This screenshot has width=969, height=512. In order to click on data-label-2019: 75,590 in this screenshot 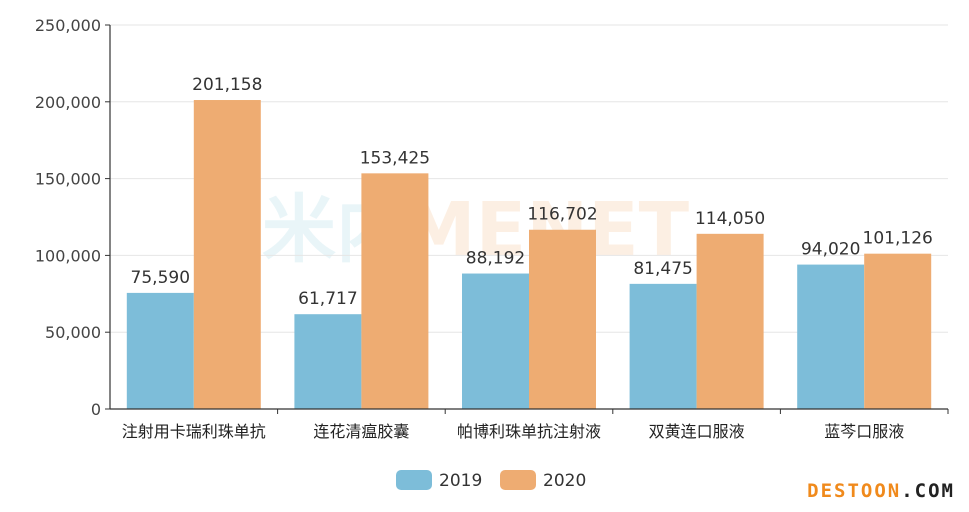, I will do `click(160, 278)`.